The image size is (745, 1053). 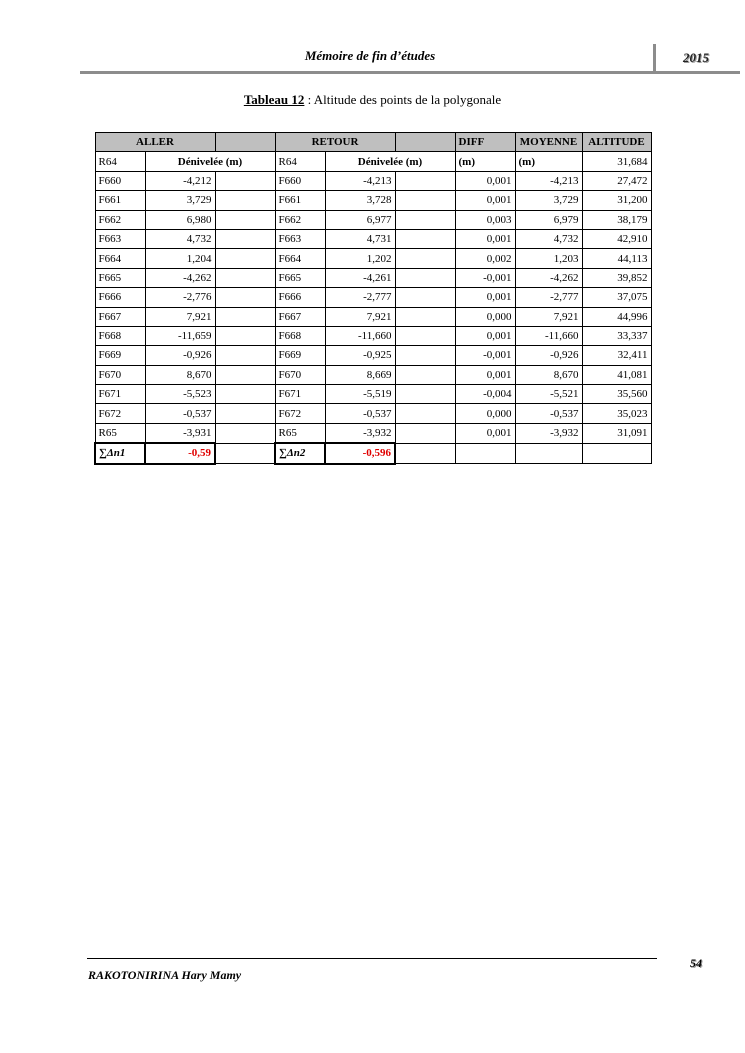 I want to click on moyenne-value: 1,203, so click(x=548, y=258).